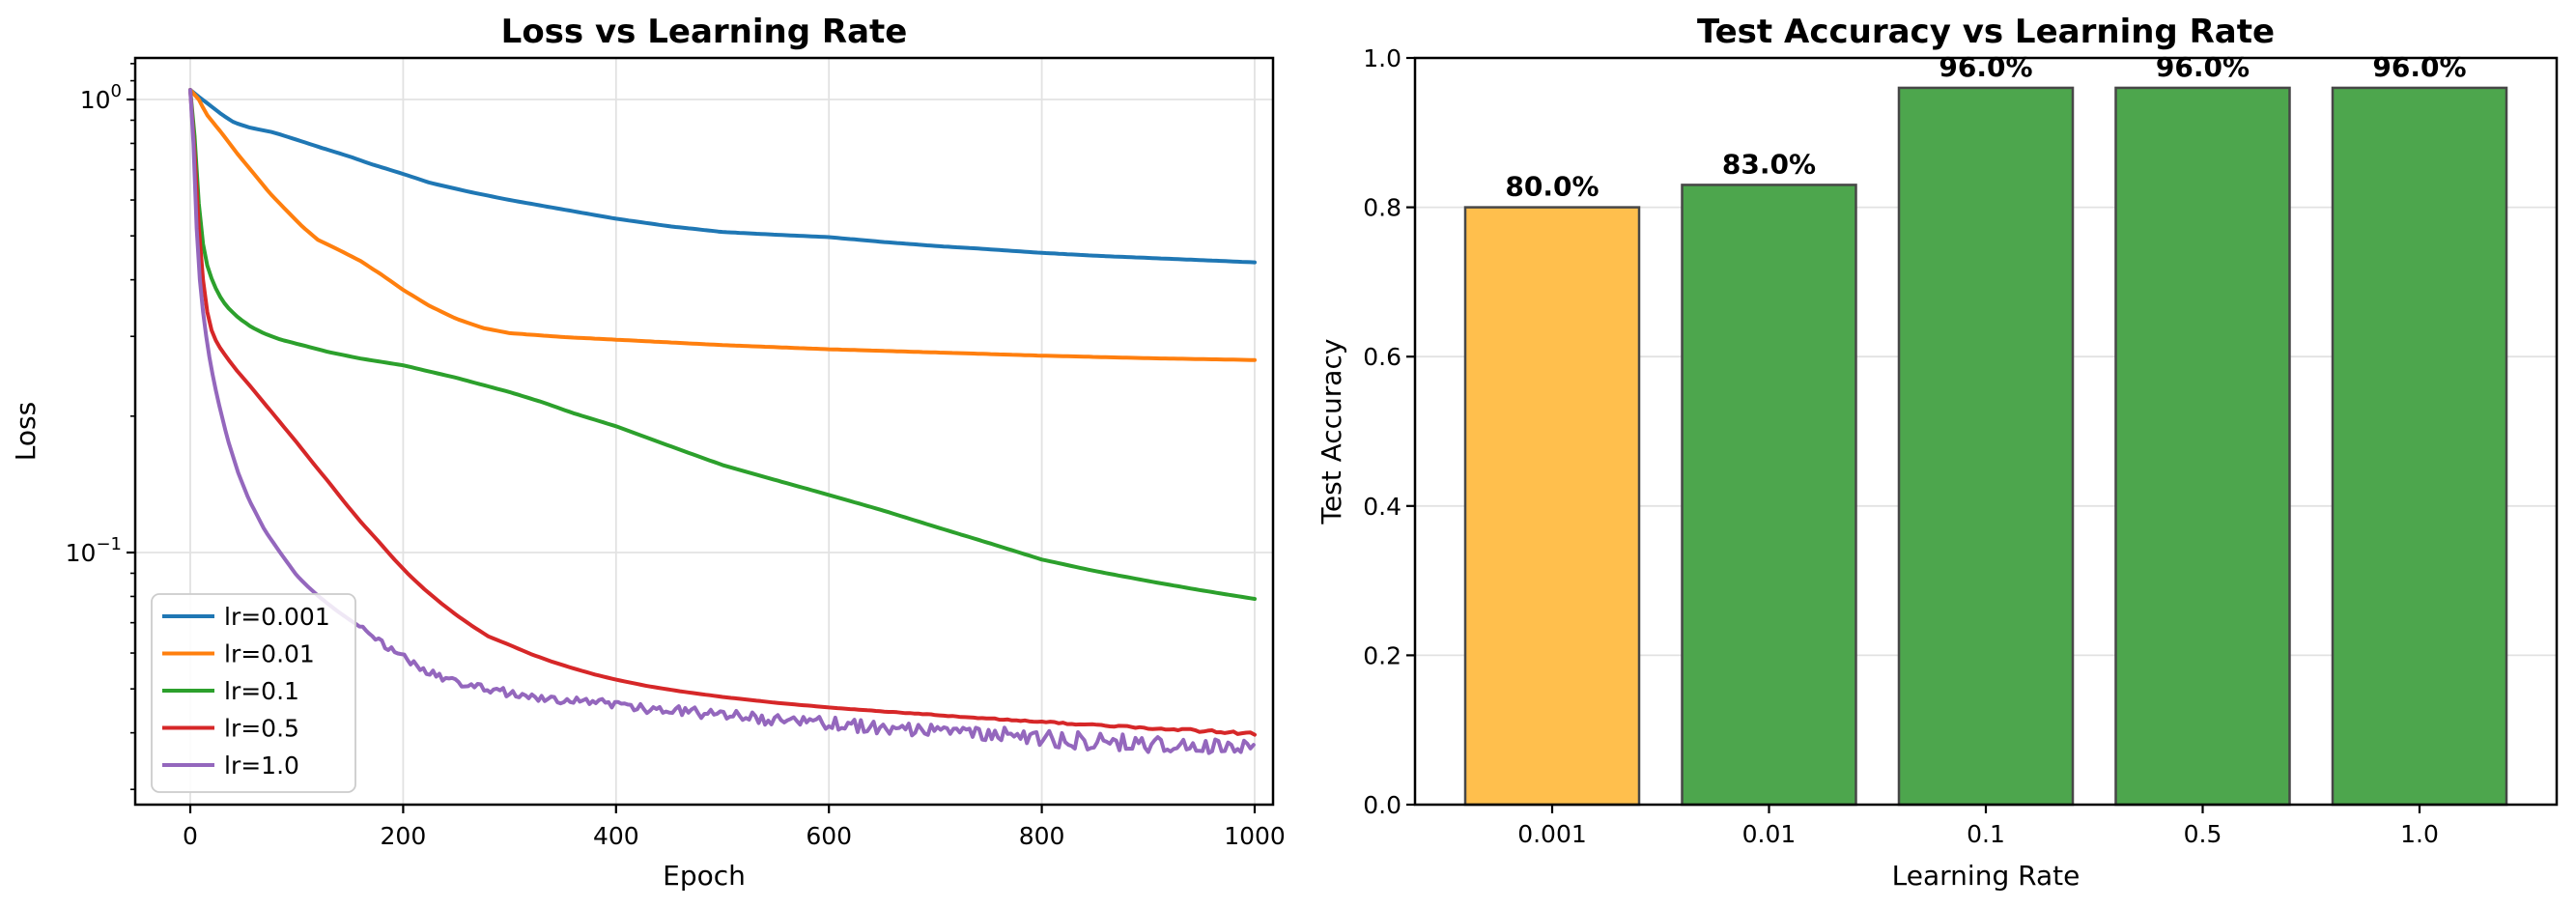 The width and height of the screenshot is (2576, 908). I want to click on legend-label-lr=0.5: lr=0.5, so click(261, 729).